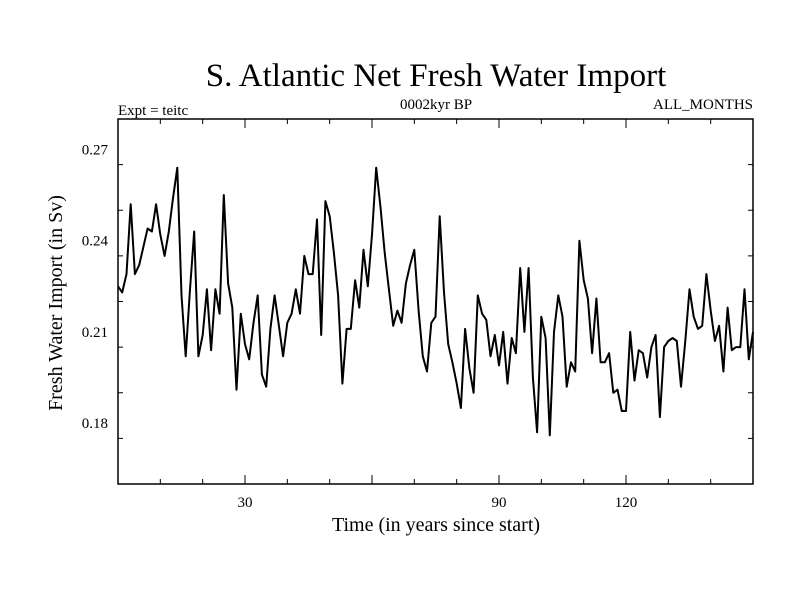 This screenshot has width=800, height=600. What do you see at coordinates (95, 150) in the screenshot?
I see `y-tick-label: 0.27` at bounding box center [95, 150].